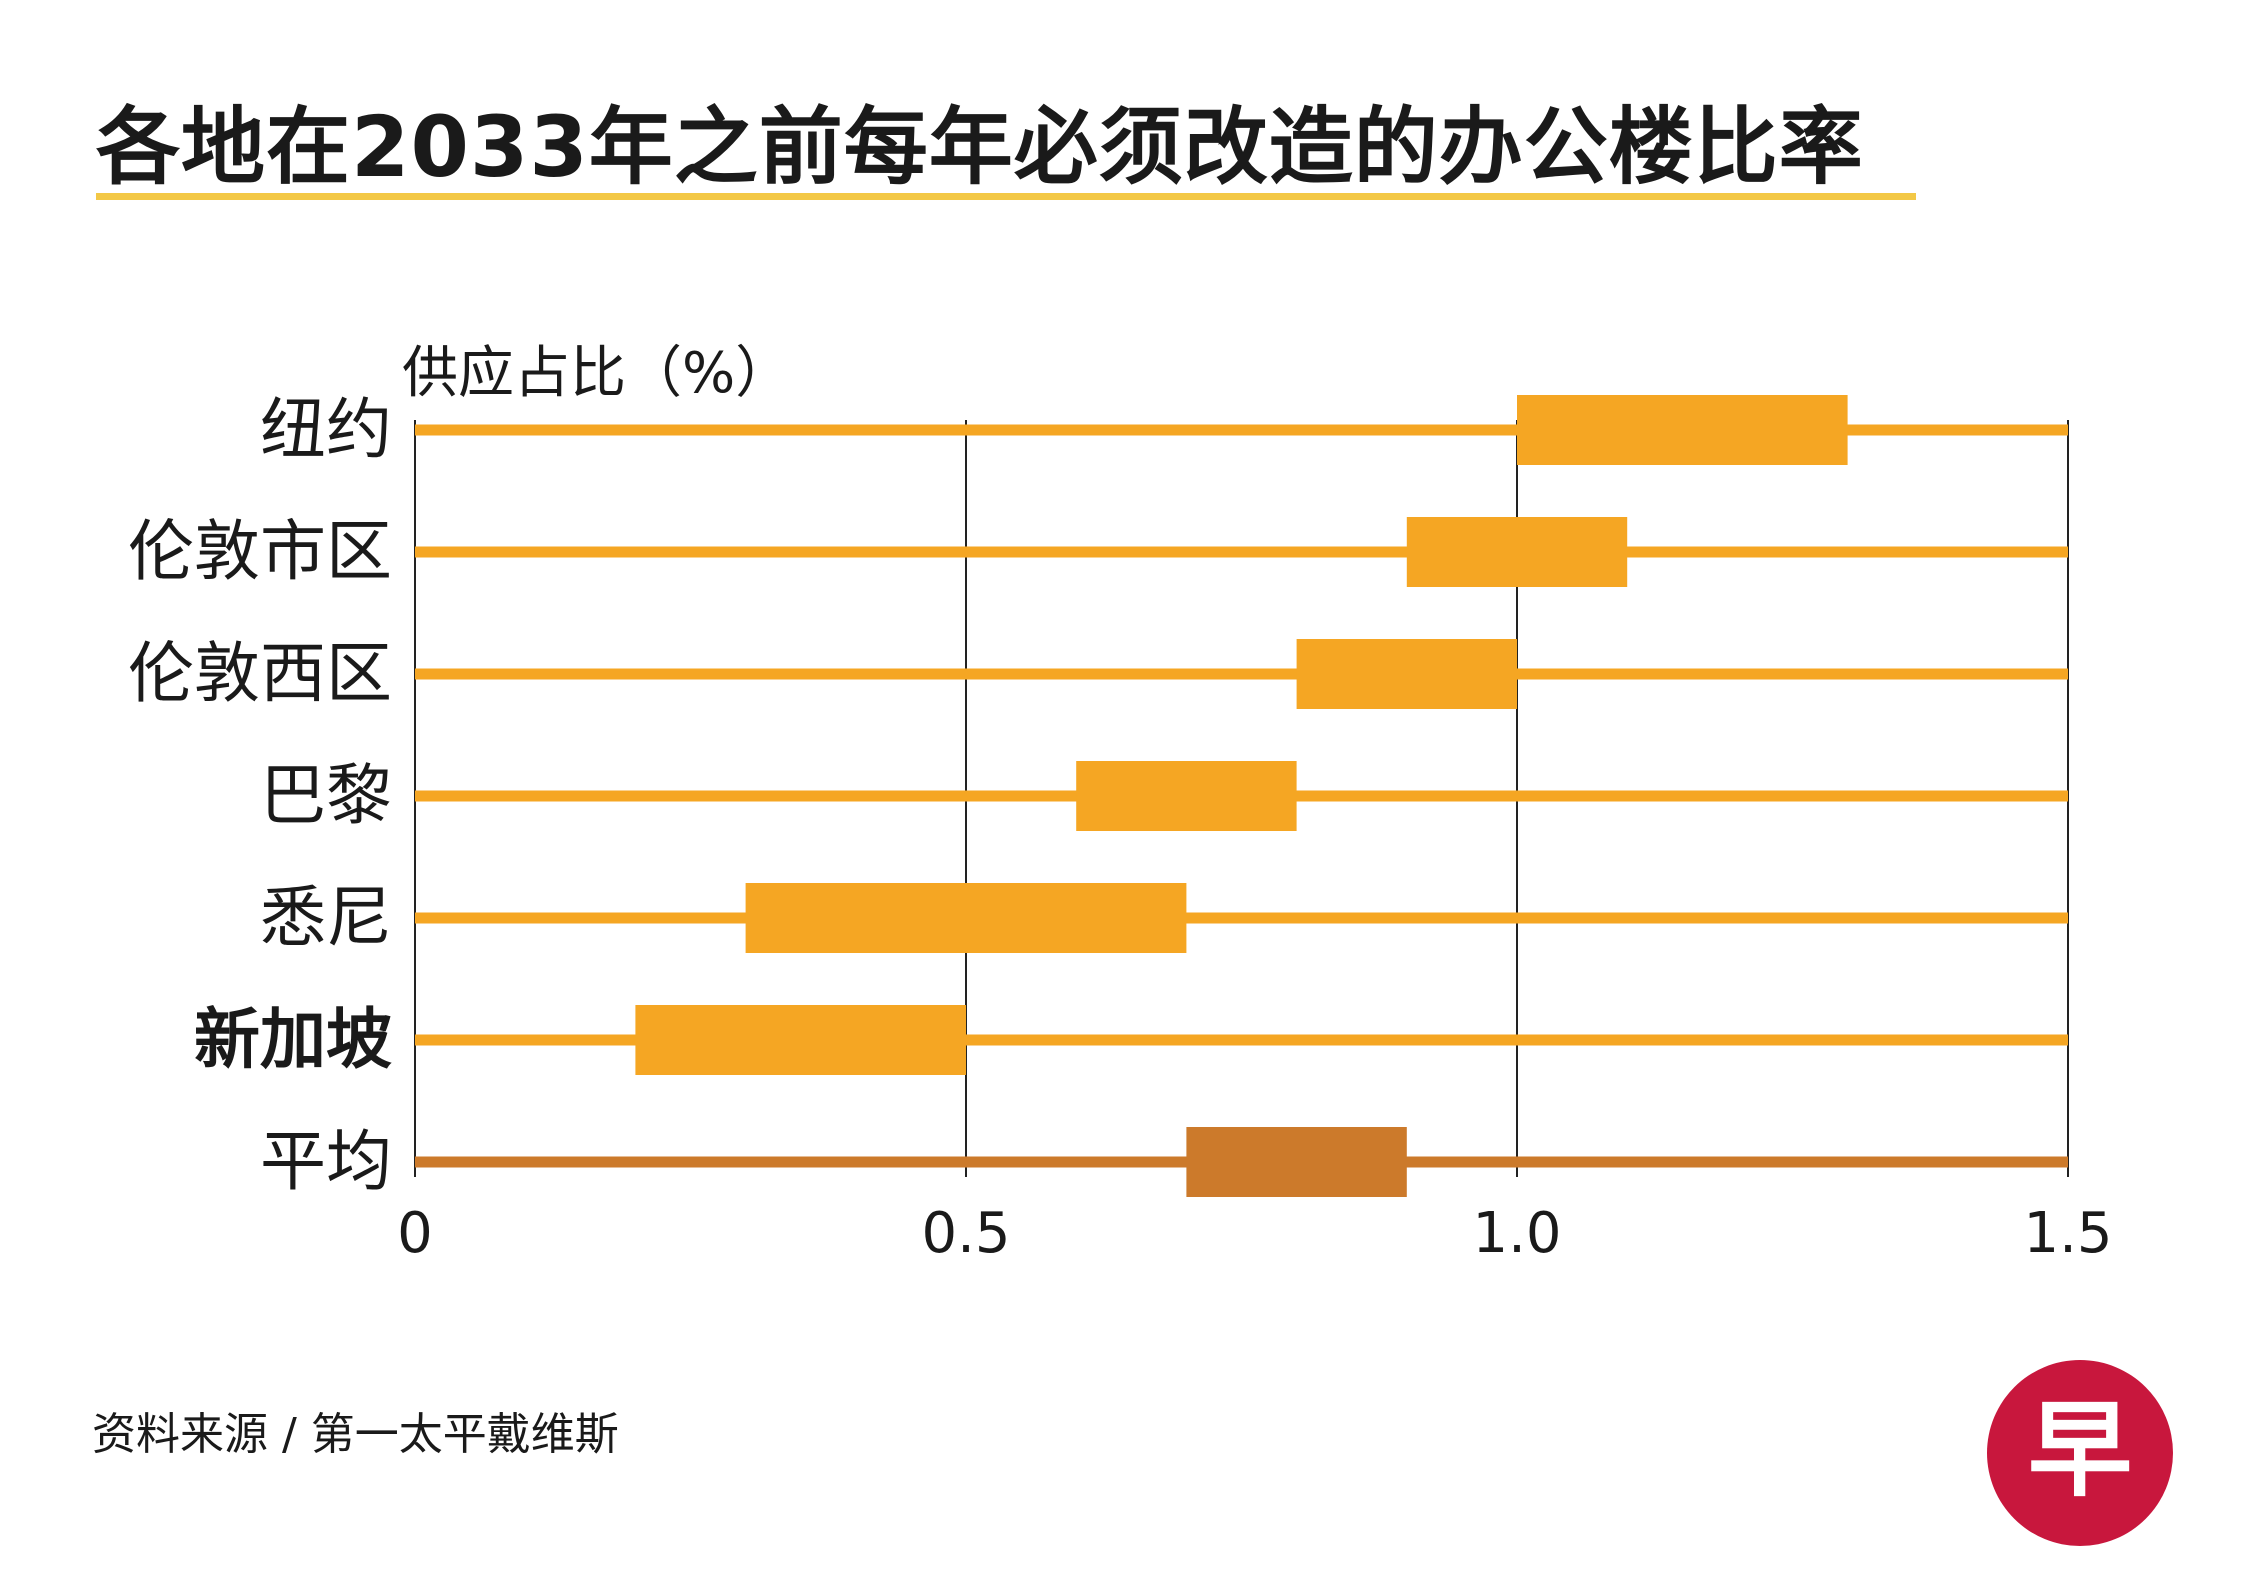  I want to click on source-note: 资料来源 / 第一太平戴维斯, so click(355, 1434).